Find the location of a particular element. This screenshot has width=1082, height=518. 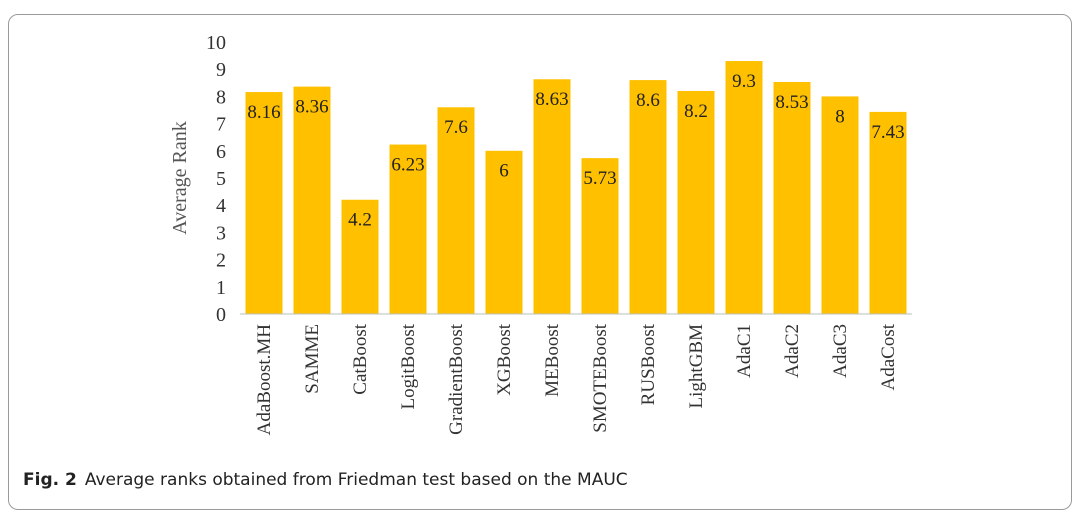

x-category-label: AdaCost is located at coordinates (888, 356).